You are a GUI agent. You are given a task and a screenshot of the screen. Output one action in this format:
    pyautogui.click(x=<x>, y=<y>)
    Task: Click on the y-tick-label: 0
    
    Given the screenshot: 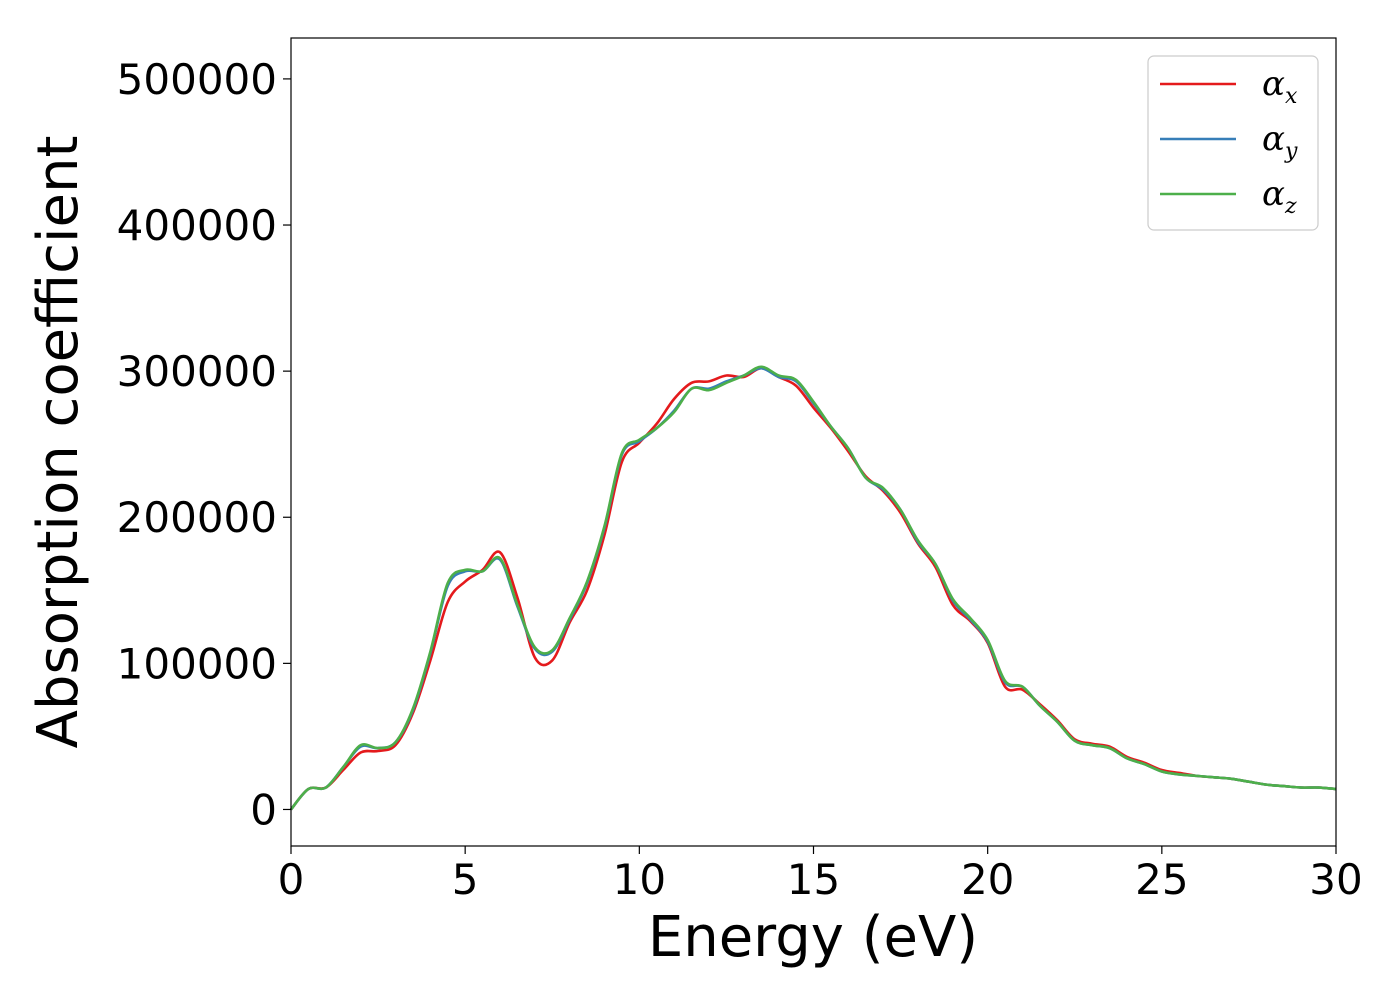 What is the action you would take?
    pyautogui.click(x=263, y=809)
    